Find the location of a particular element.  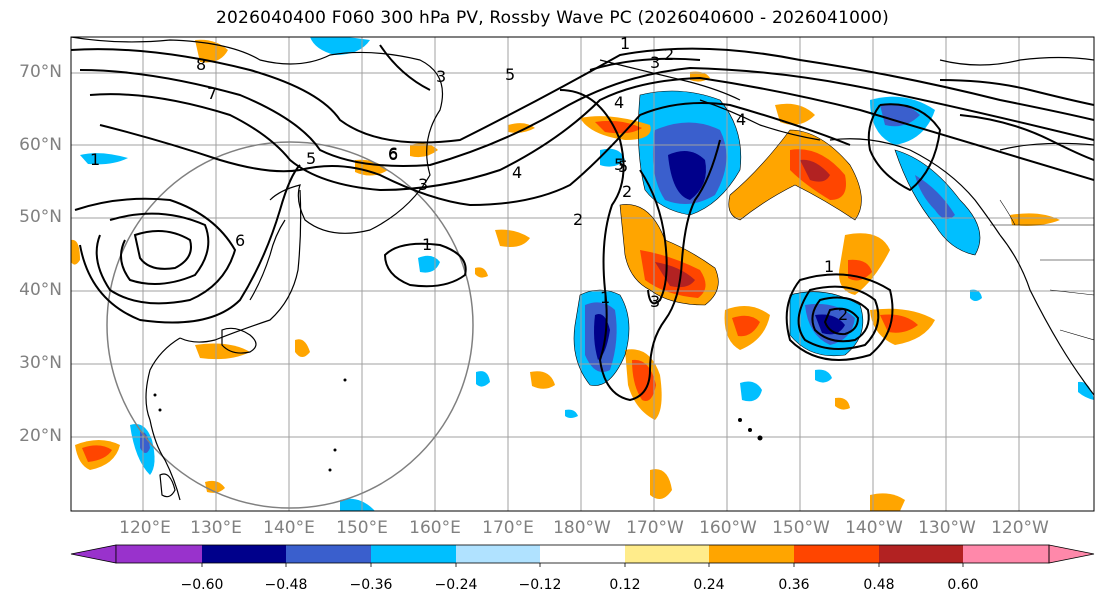

contour-label: 8 is located at coordinates (201, 64).